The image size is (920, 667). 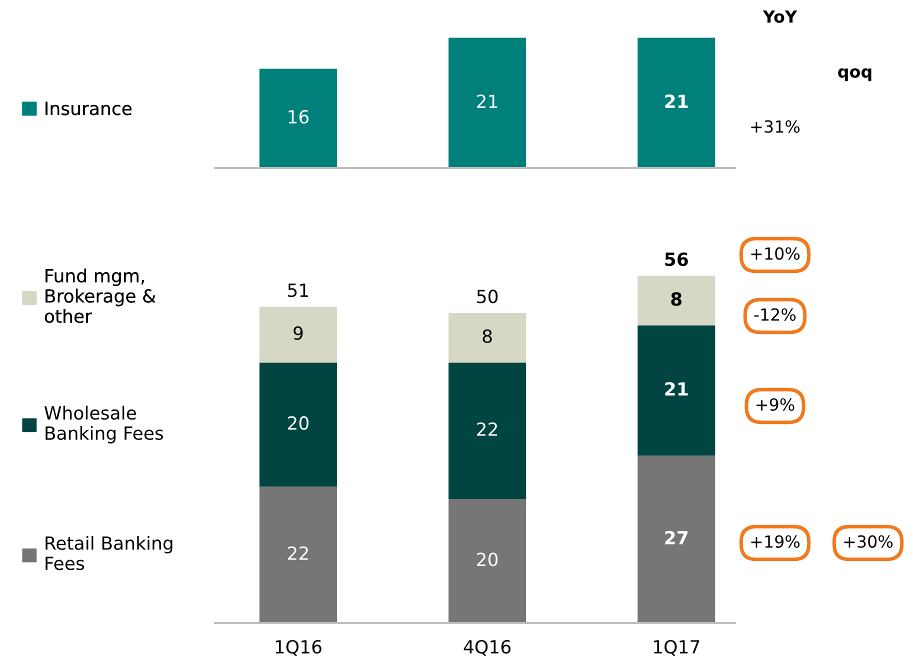 I want to click on text: YoY, so click(x=780, y=16).